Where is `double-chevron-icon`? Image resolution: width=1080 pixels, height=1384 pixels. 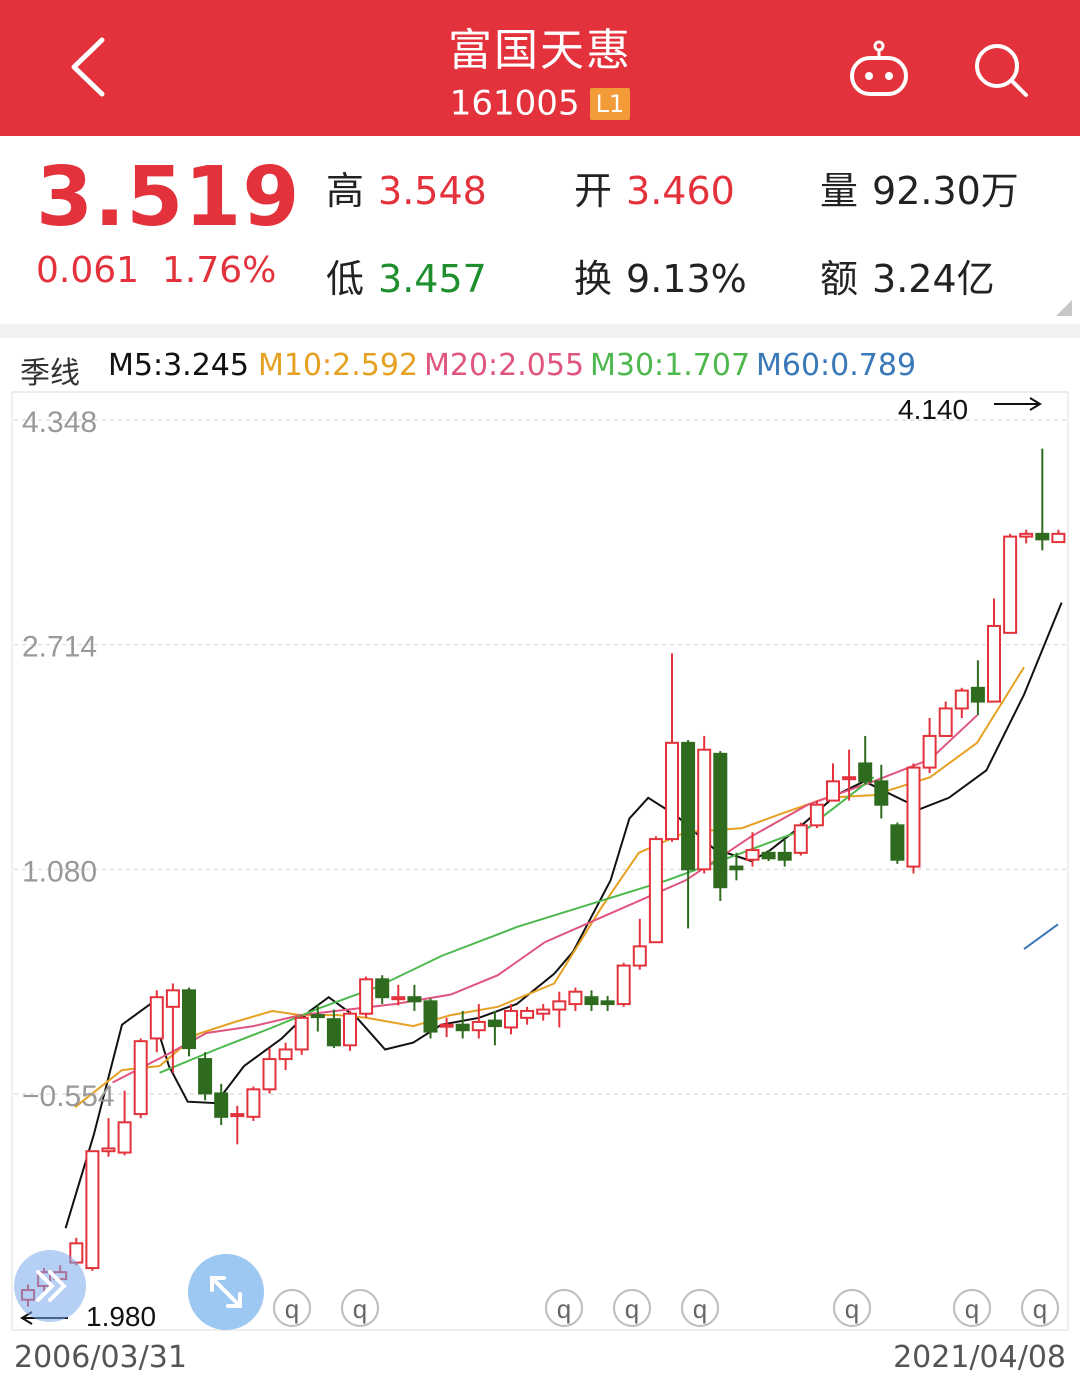
double-chevron-icon is located at coordinates (51, 1286).